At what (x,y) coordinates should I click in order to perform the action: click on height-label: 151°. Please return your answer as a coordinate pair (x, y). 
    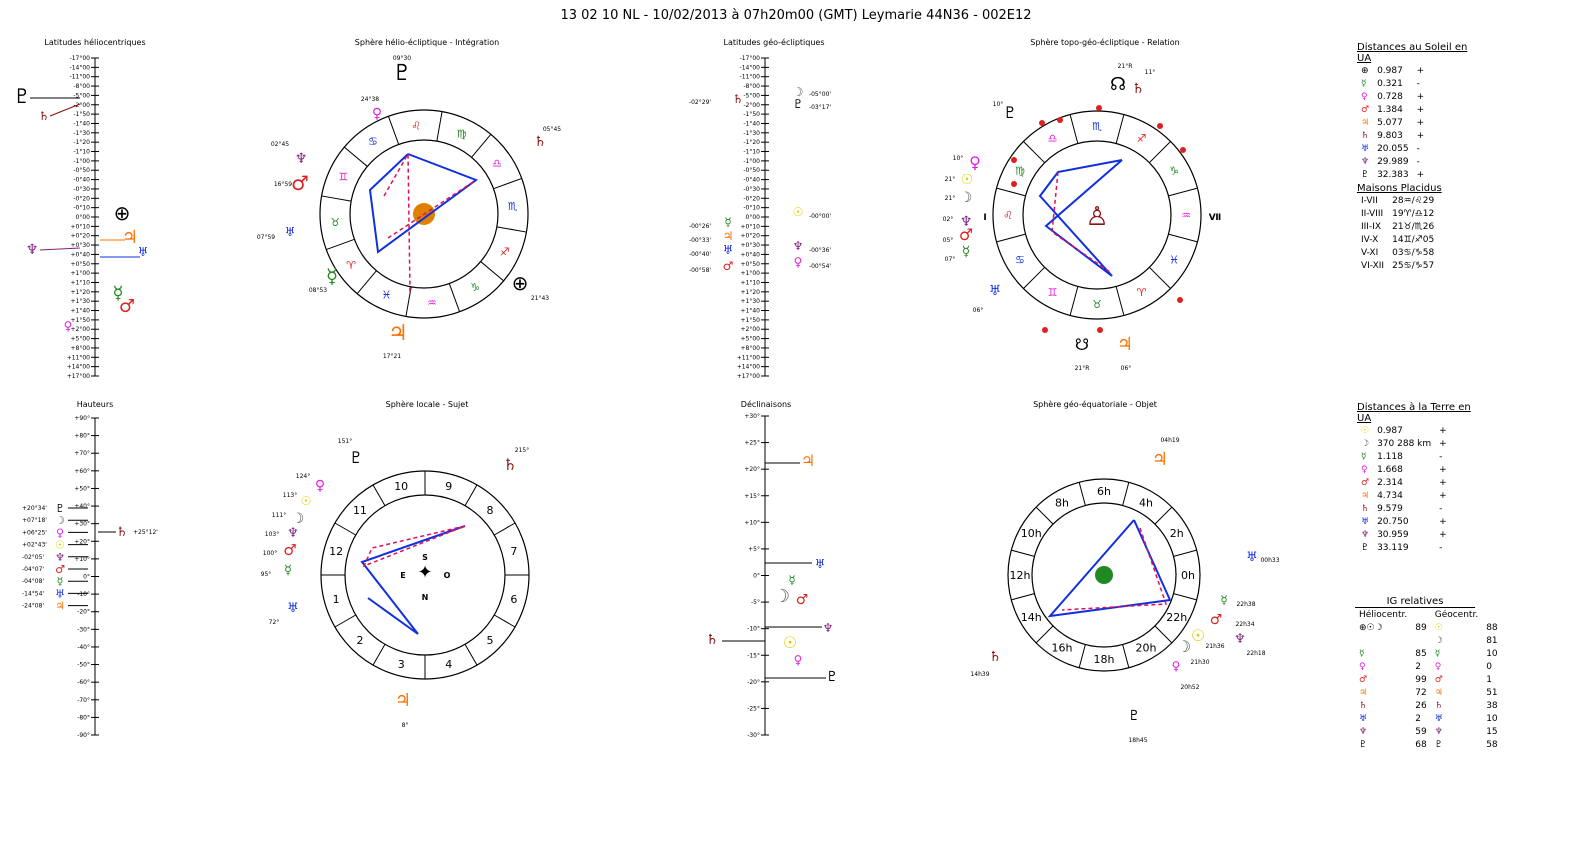
    Looking at the image, I should click on (345, 441).